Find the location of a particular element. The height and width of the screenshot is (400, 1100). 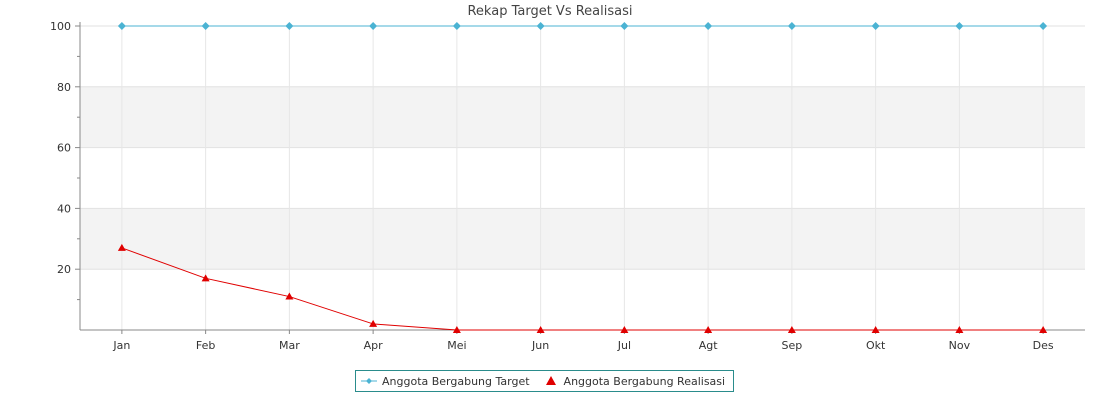

x-tick-label: Sep is located at coordinates (792, 345).